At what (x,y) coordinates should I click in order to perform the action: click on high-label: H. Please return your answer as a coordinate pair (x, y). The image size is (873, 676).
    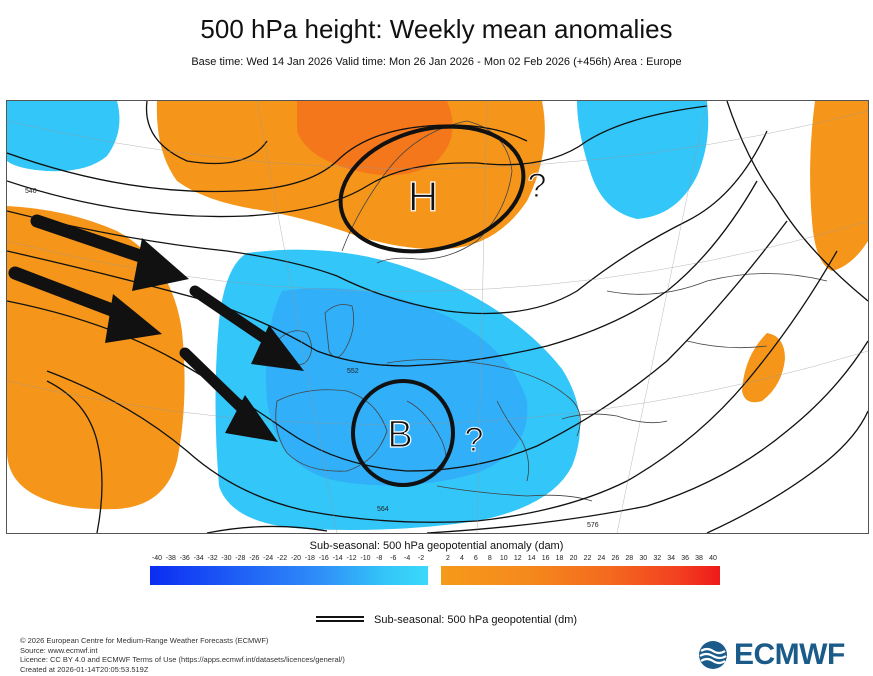
    Looking at the image, I should click on (423, 196).